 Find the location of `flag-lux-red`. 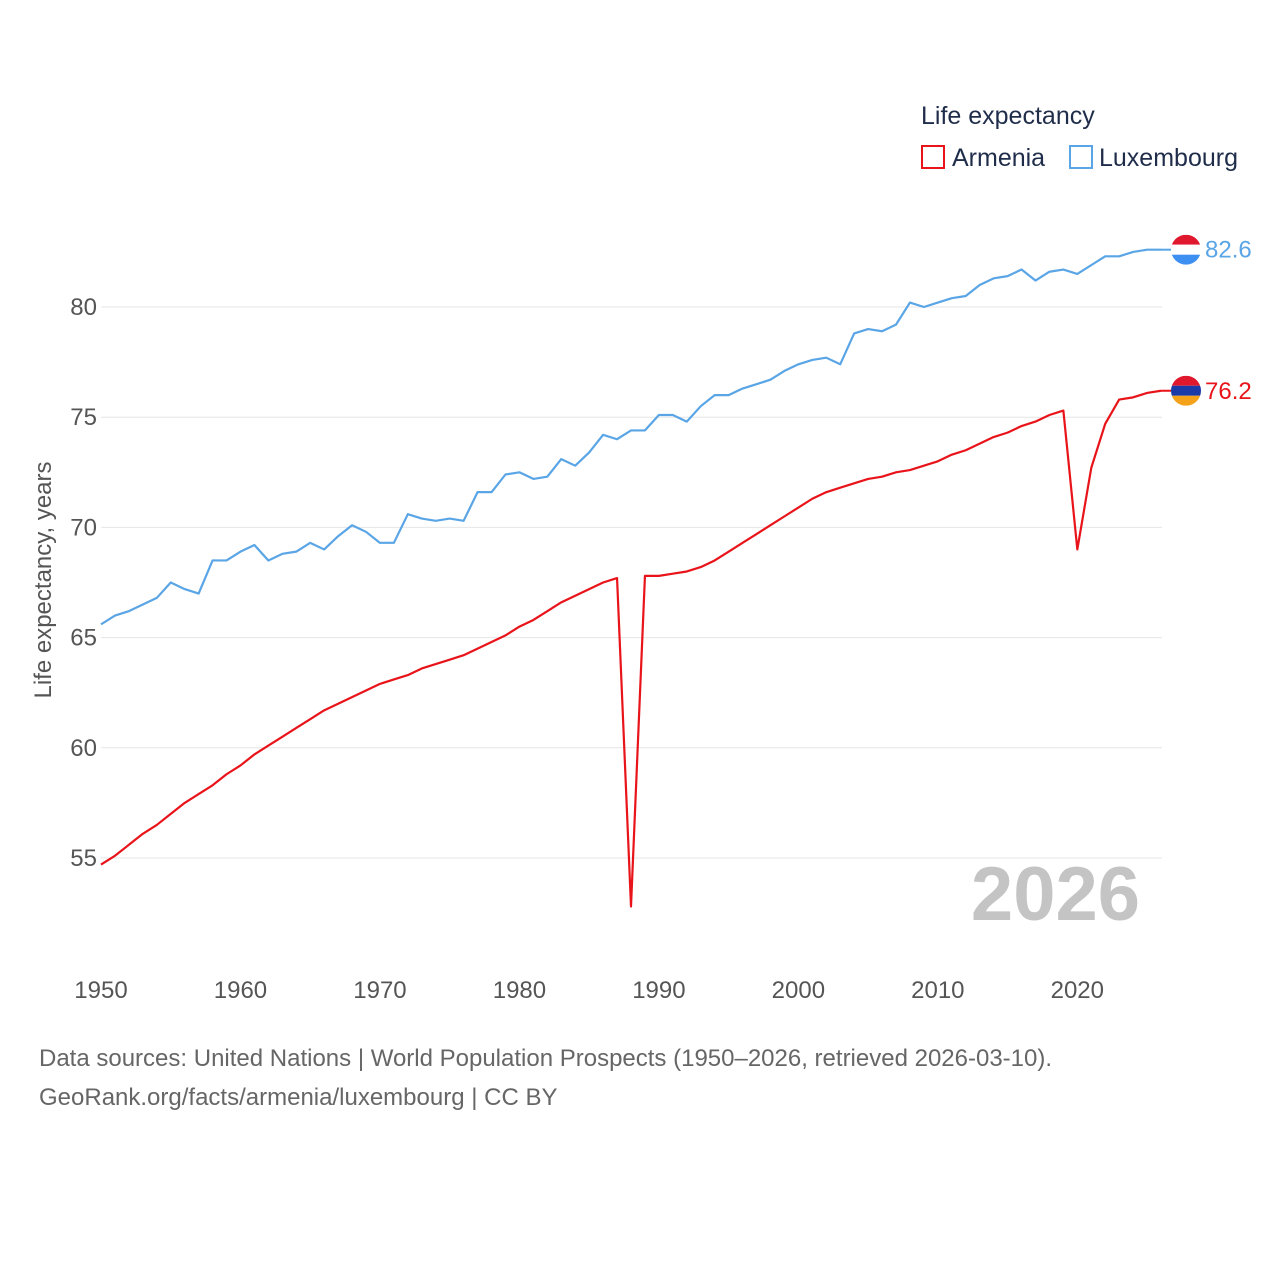

flag-lux-red is located at coordinates (1186, 239).